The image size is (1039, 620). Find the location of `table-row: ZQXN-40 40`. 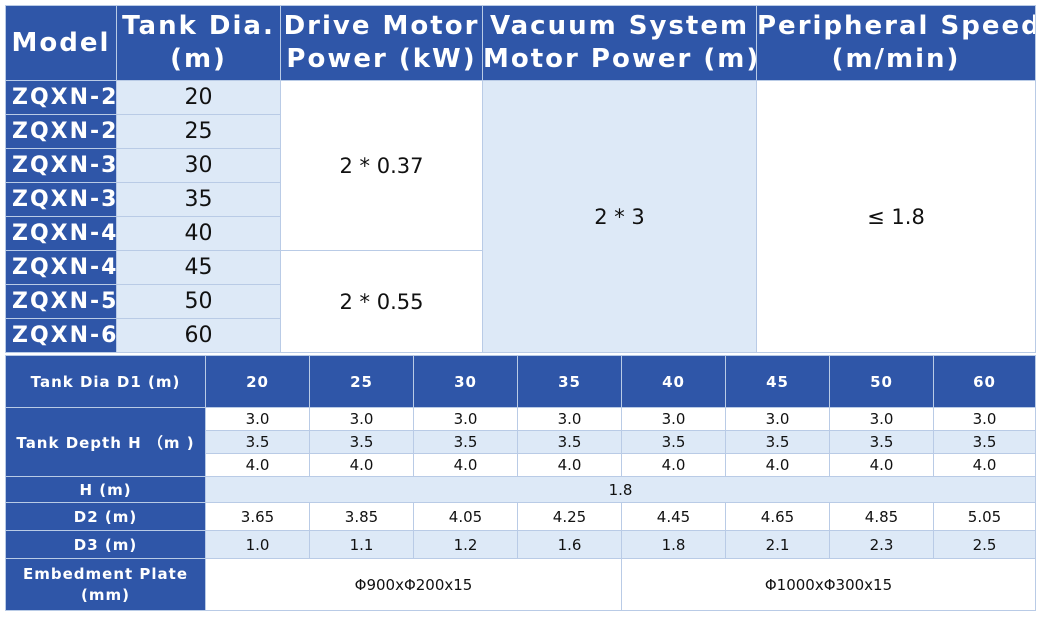

table-row: ZQXN-40 40 is located at coordinates (520, 233).